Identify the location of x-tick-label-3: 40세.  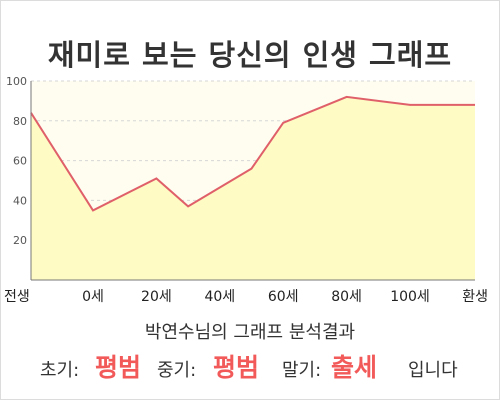
(219, 297).